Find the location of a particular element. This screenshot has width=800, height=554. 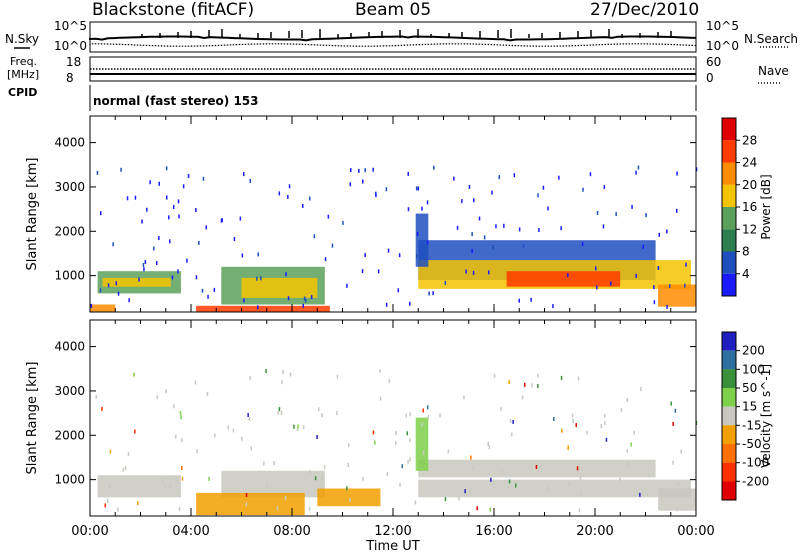

y-tick-label: 3000 is located at coordinates (69, 391).